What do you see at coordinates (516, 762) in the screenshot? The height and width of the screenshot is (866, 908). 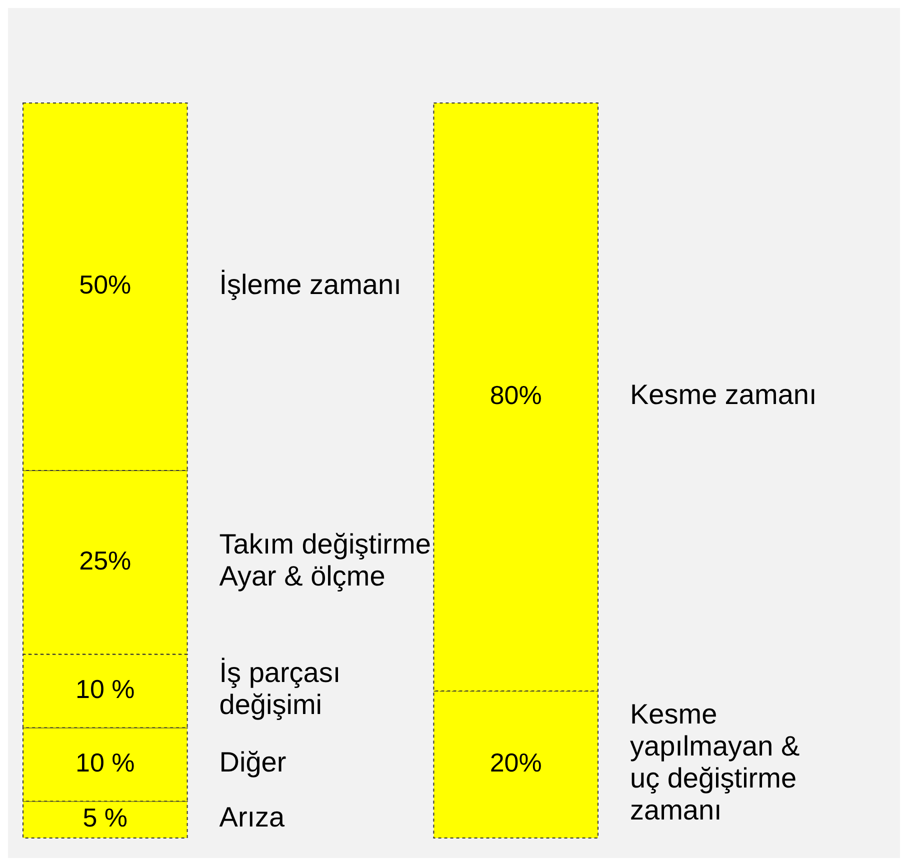 I see `data-label: 20%` at bounding box center [516, 762].